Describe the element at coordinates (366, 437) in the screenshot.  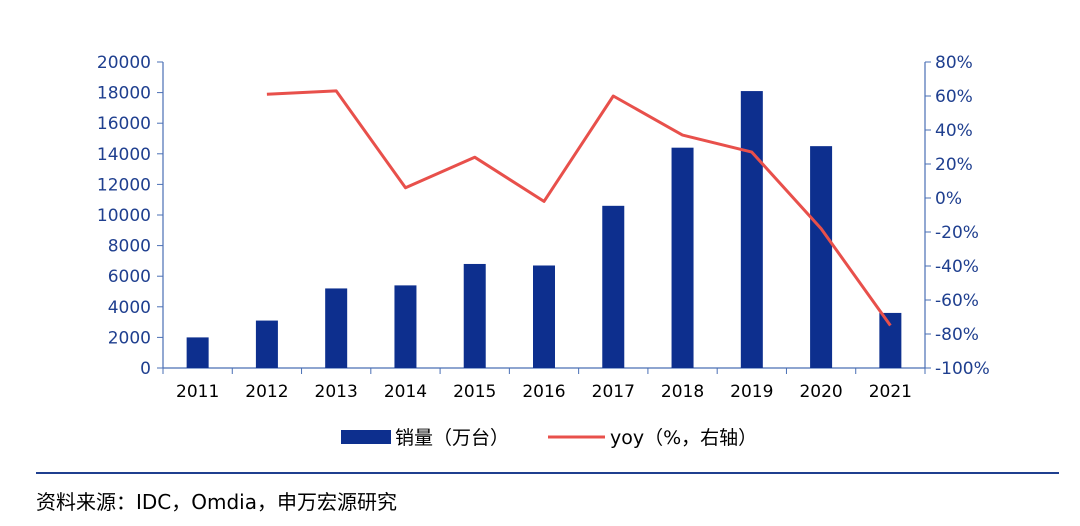
I see `legend-bar-swatch` at that location.